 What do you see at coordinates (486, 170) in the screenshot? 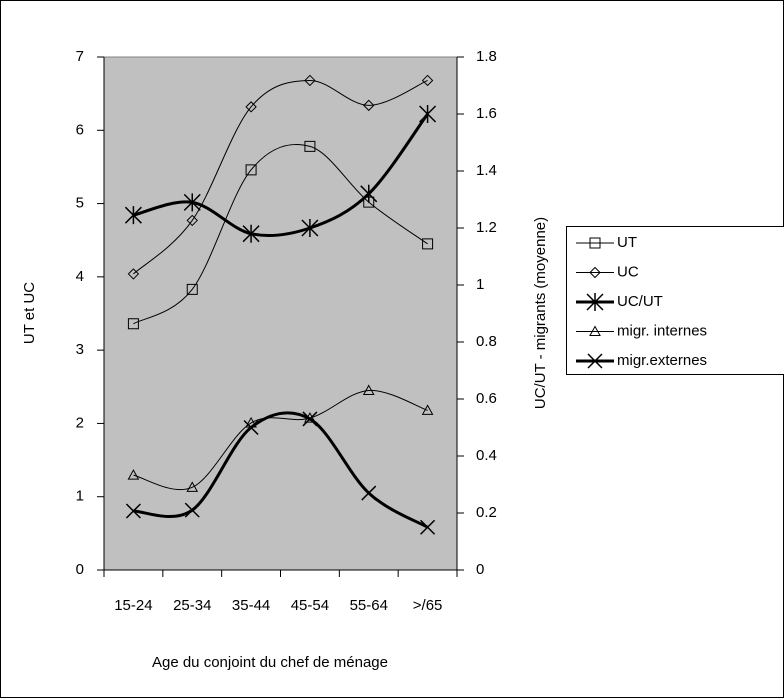
I see `y2-tick-label: 1.4` at bounding box center [486, 170].